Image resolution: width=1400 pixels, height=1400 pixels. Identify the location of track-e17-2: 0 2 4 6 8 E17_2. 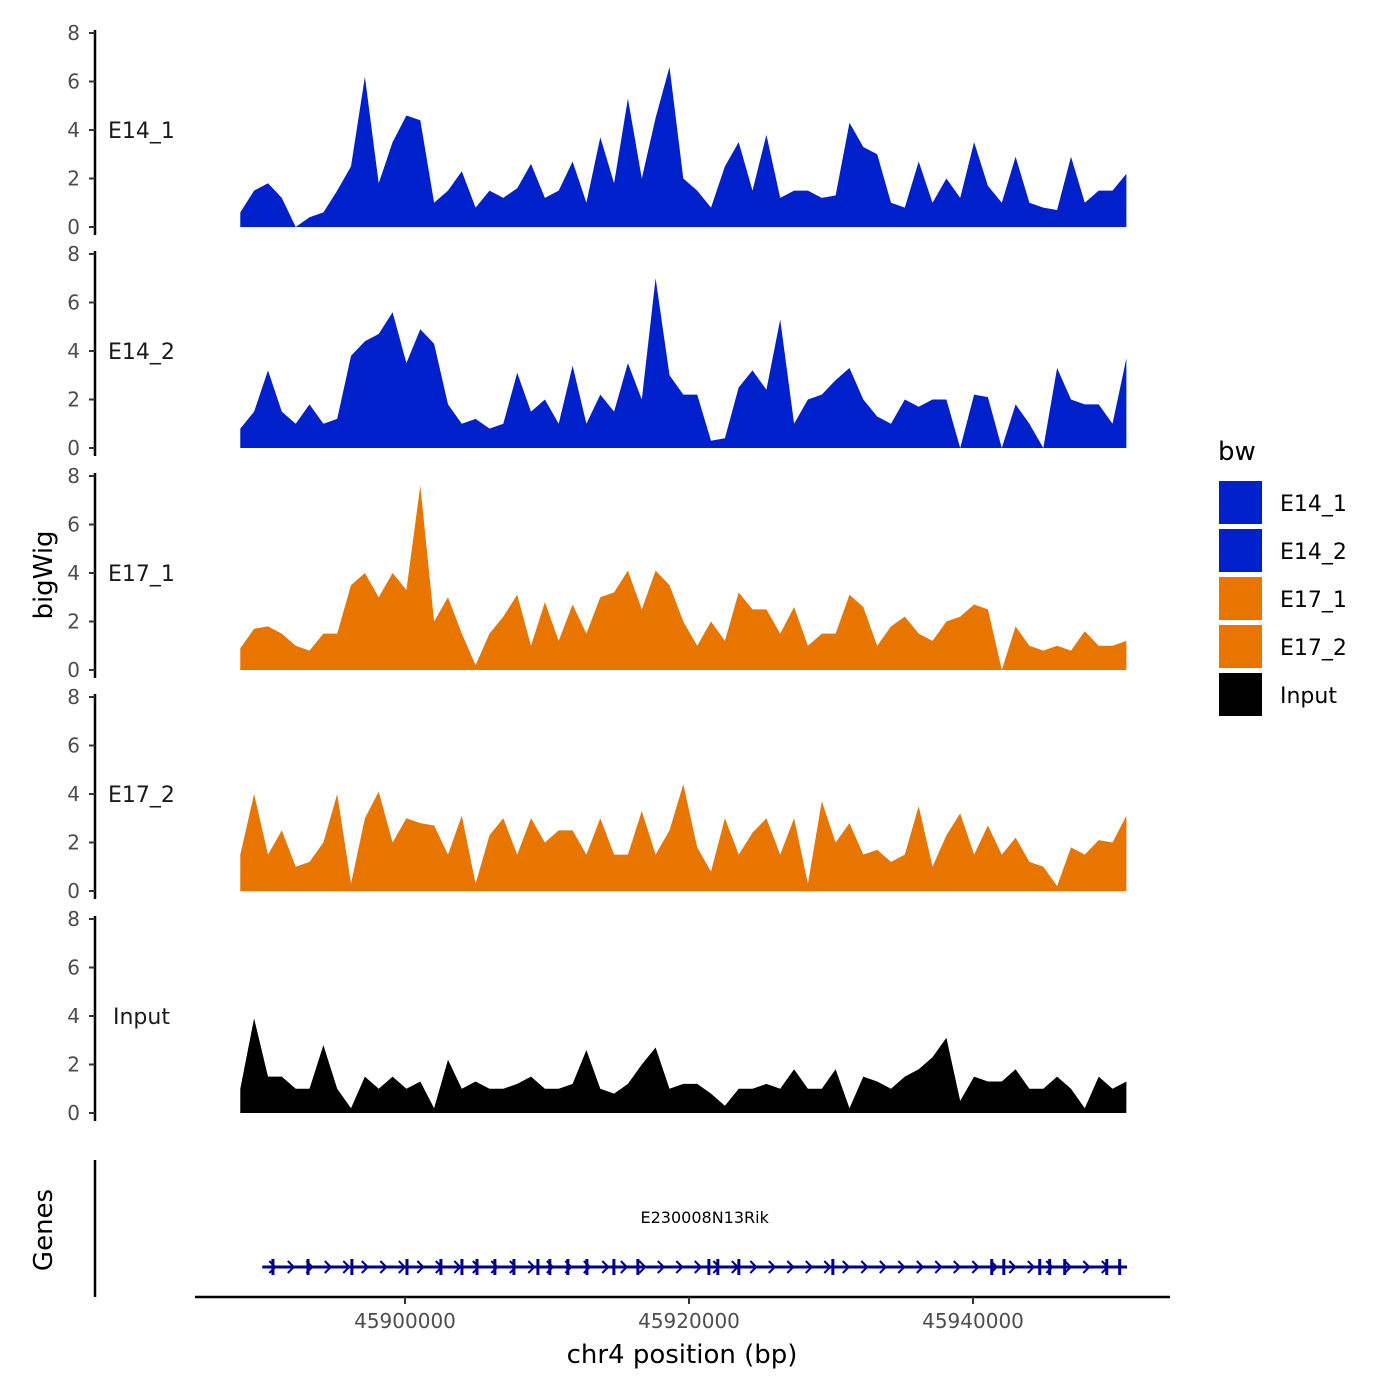
(597, 794).